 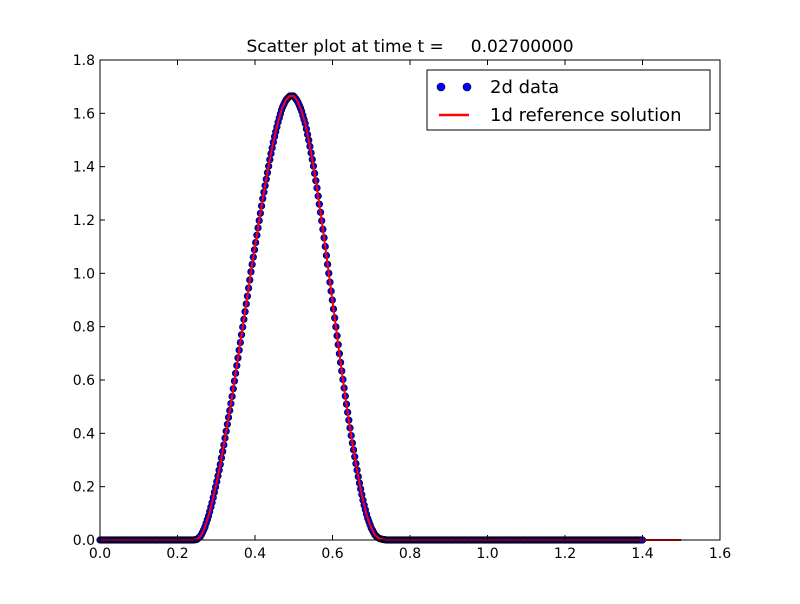 What do you see at coordinates (84, 488) in the screenshot?
I see `y-tick-label: 0.2` at bounding box center [84, 488].